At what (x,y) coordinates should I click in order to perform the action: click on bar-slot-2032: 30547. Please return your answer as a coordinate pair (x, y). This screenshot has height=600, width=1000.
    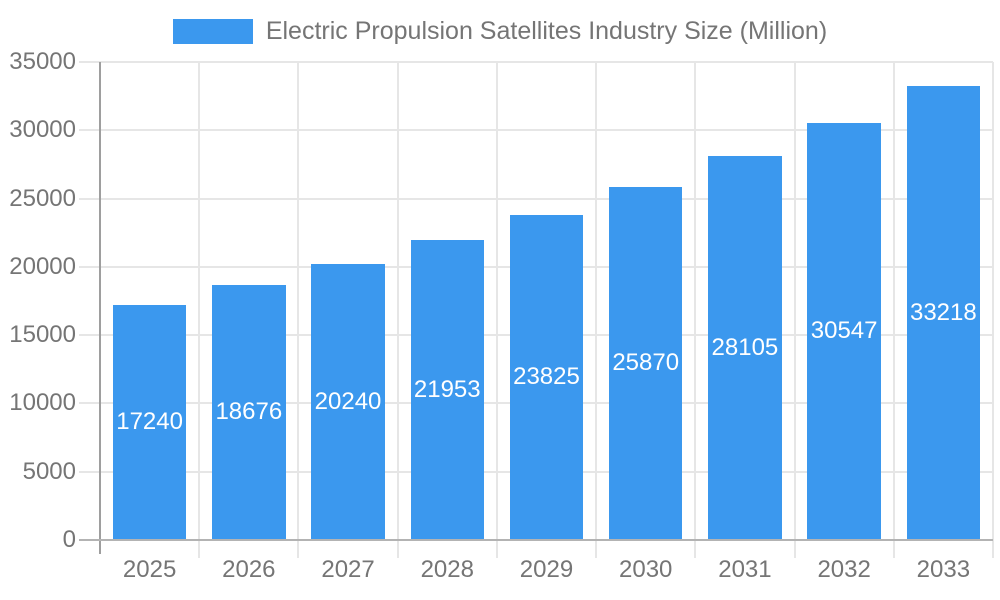
    Looking at the image, I should click on (844, 301).